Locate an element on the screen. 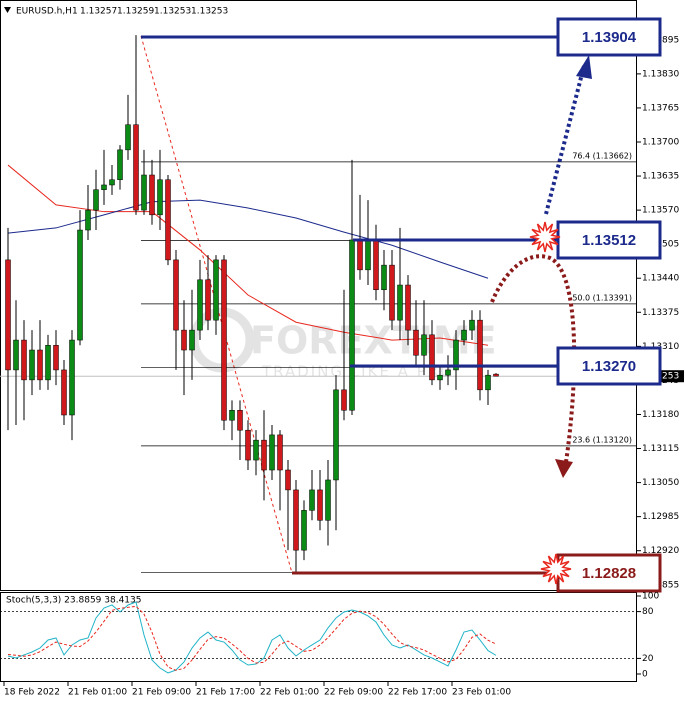 This screenshot has width=685, height=702. x-tick-label: 22 Feb 01:00 is located at coordinates (289, 693).